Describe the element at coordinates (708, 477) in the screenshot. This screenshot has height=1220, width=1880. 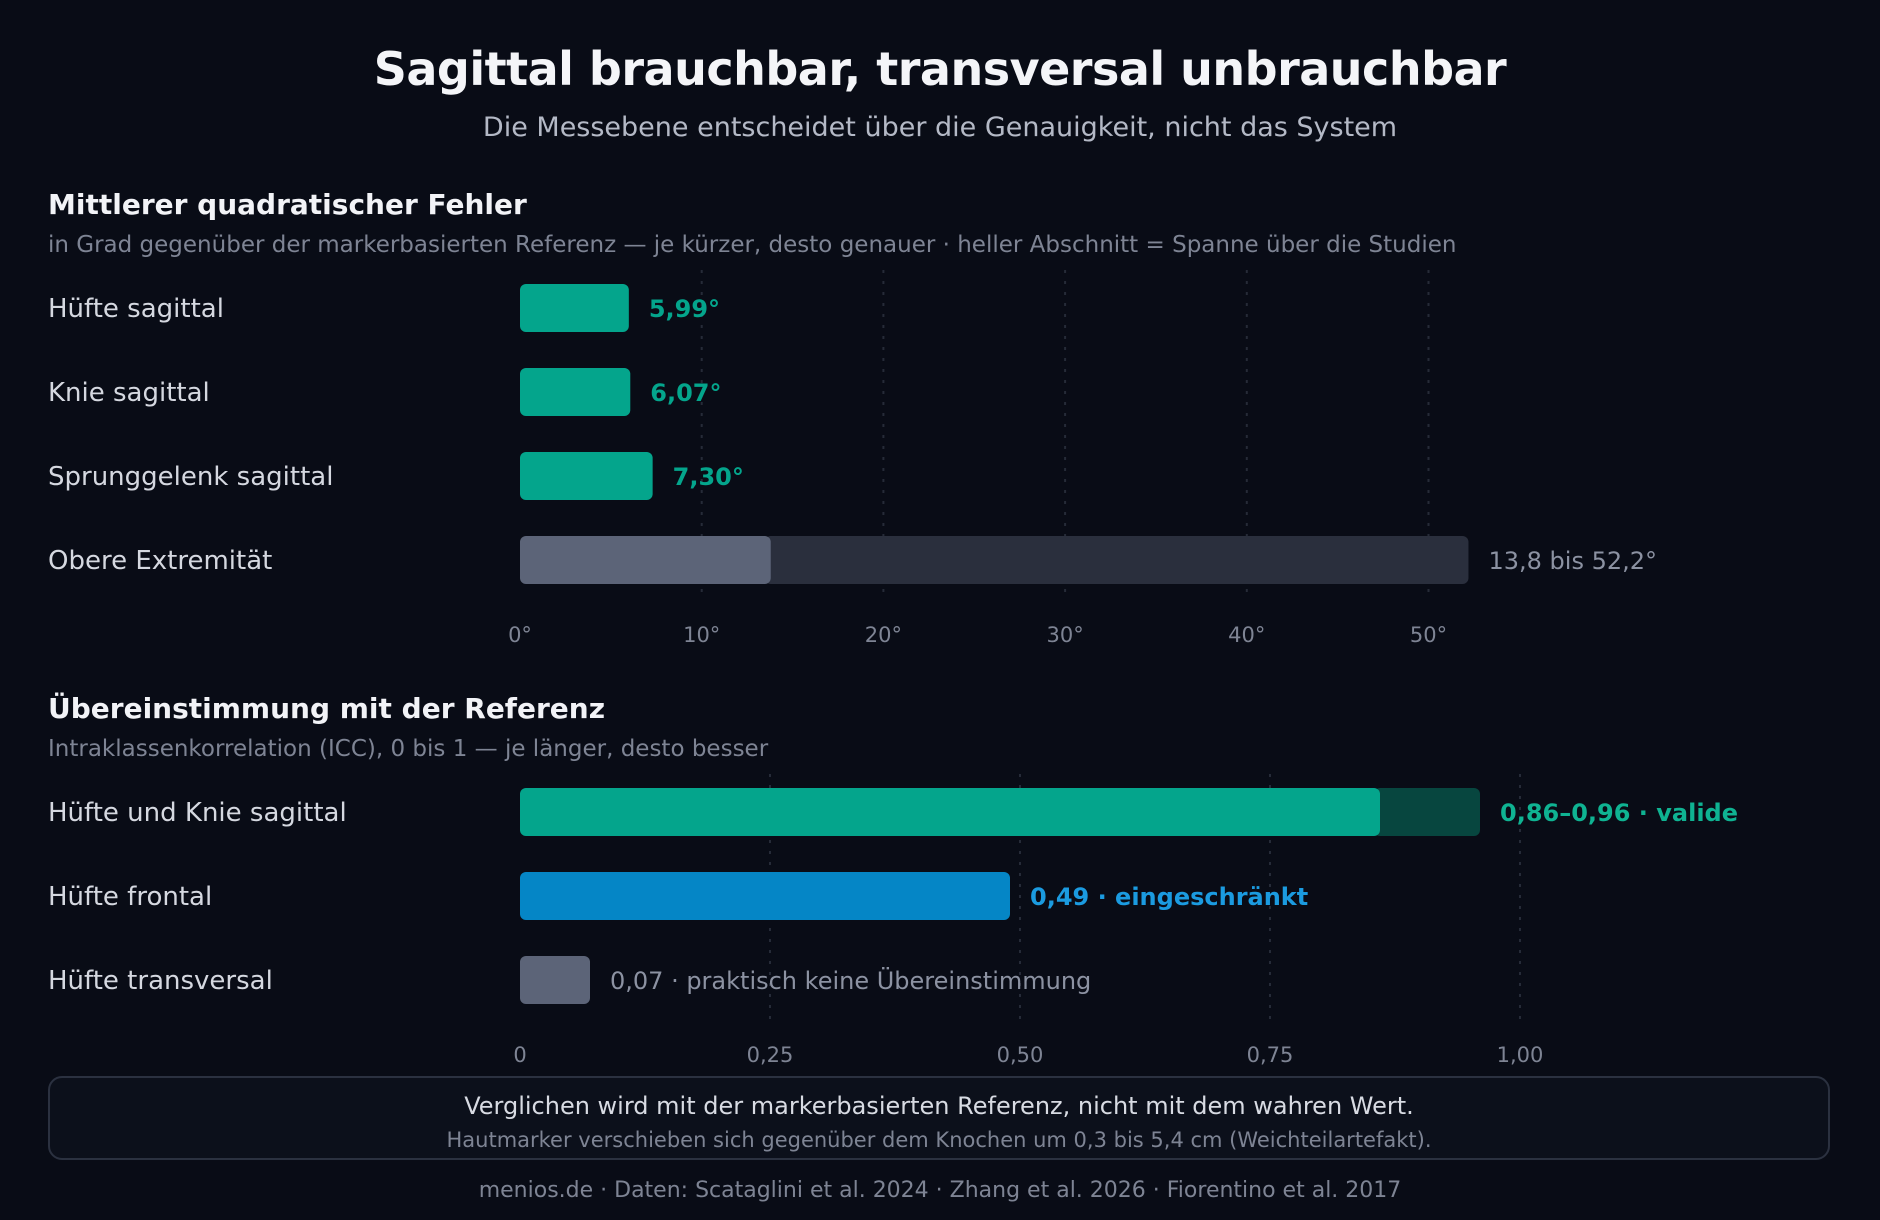
I see `data-label: 7,30°` at that location.